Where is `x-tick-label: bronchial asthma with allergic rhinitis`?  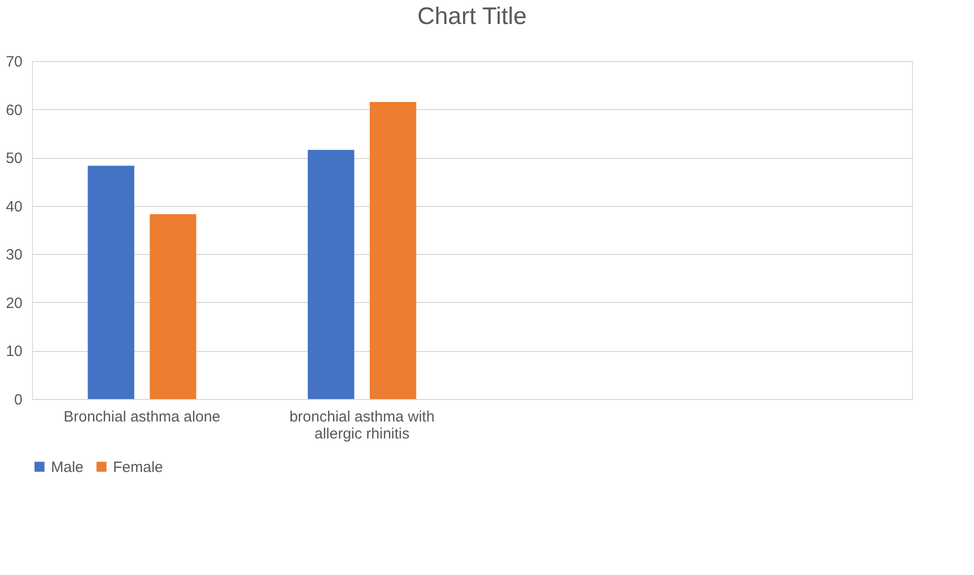 x-tick-label: bronchial asthma with allergic rhinitis is located at coordinates (362, 425).